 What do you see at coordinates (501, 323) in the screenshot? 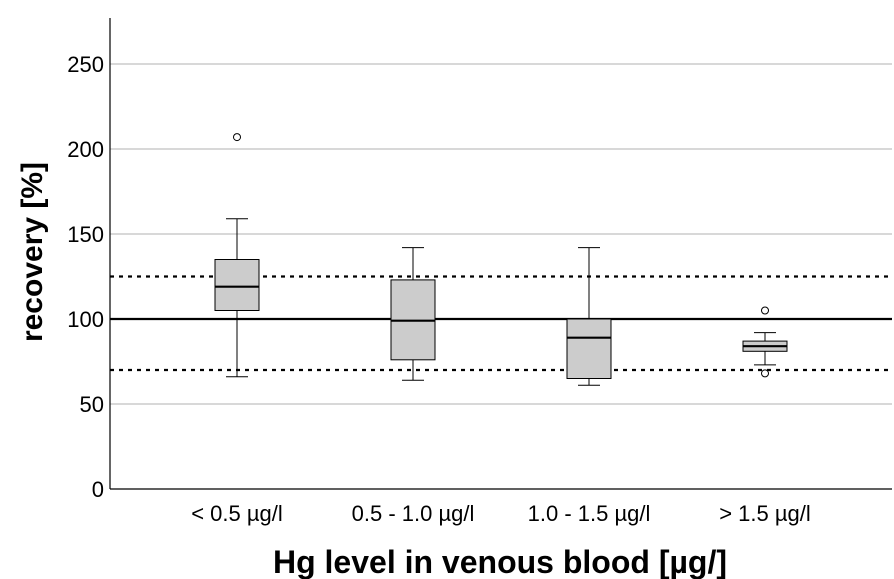
I see `reference-lines` at bounding box center [501, 323].